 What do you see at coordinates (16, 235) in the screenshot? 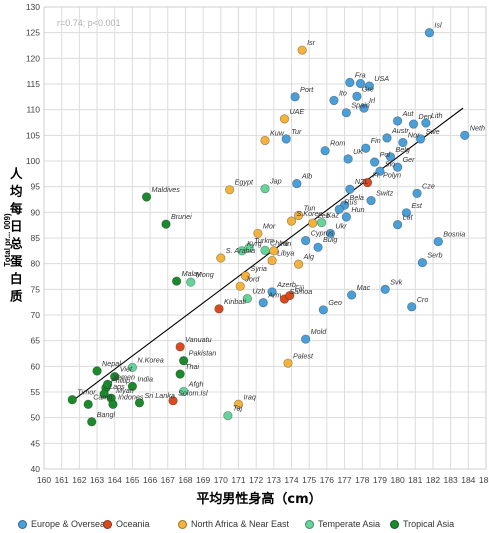
I see `y-axis-title-cjk: 人均每日总蛋白质` at bounding box center [16, 235].